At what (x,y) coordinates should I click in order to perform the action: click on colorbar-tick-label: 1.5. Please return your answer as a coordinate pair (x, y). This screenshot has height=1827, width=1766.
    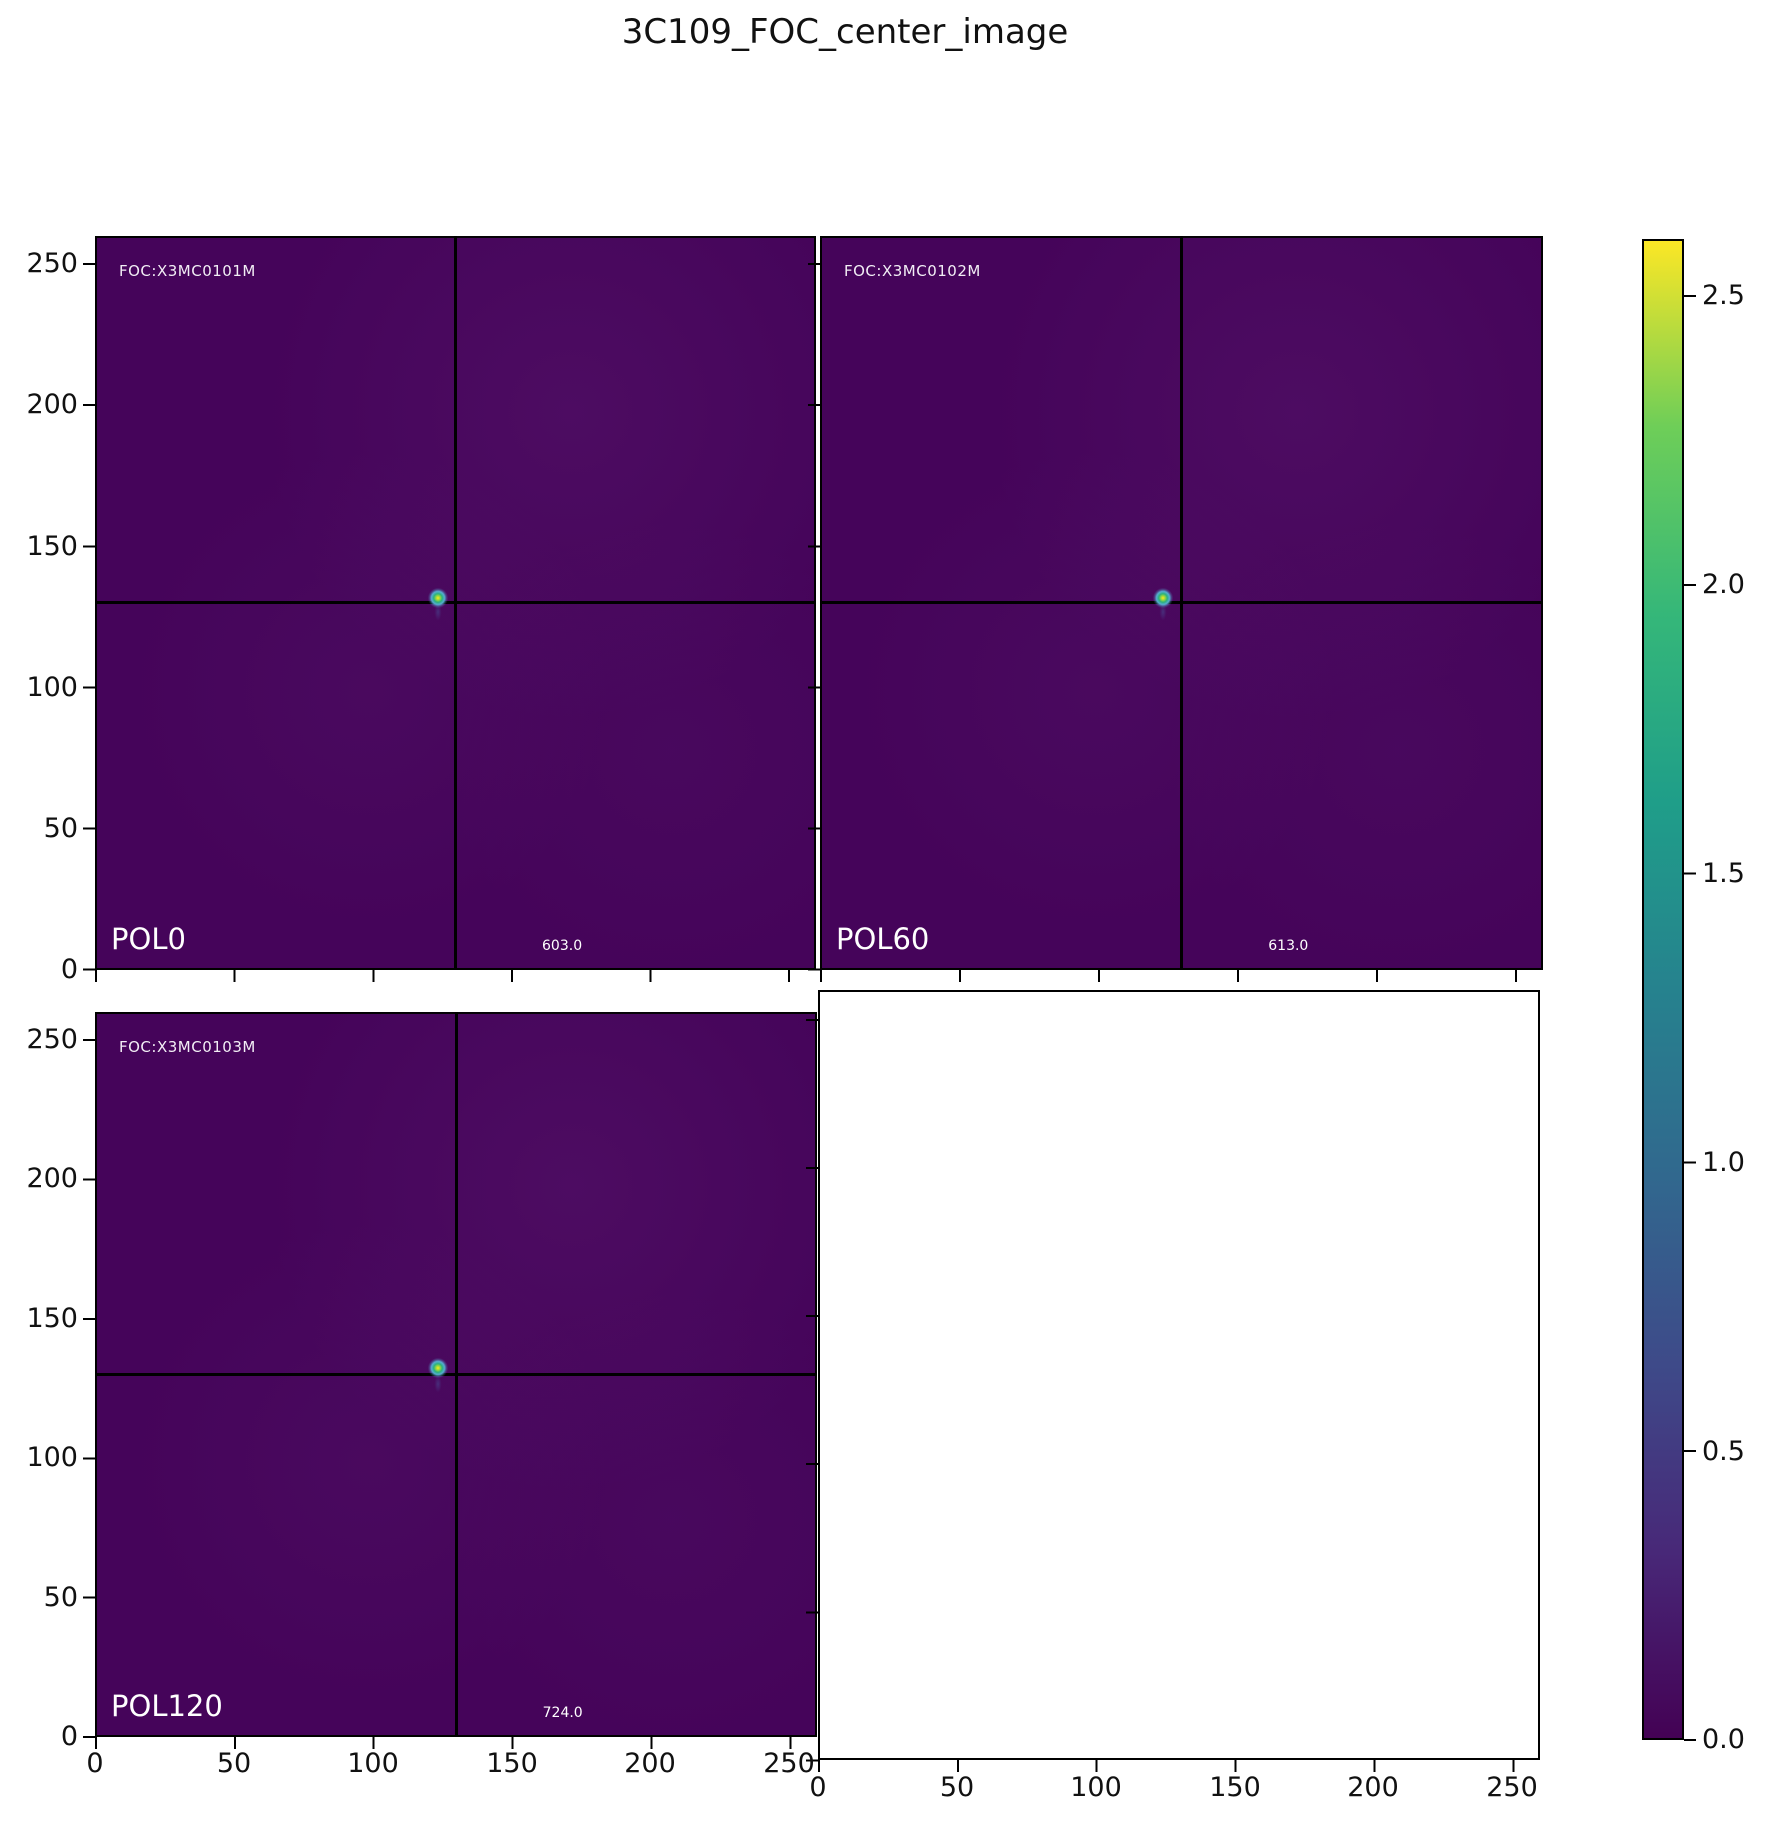
    Looking at the image, I should click on (1723, 873).